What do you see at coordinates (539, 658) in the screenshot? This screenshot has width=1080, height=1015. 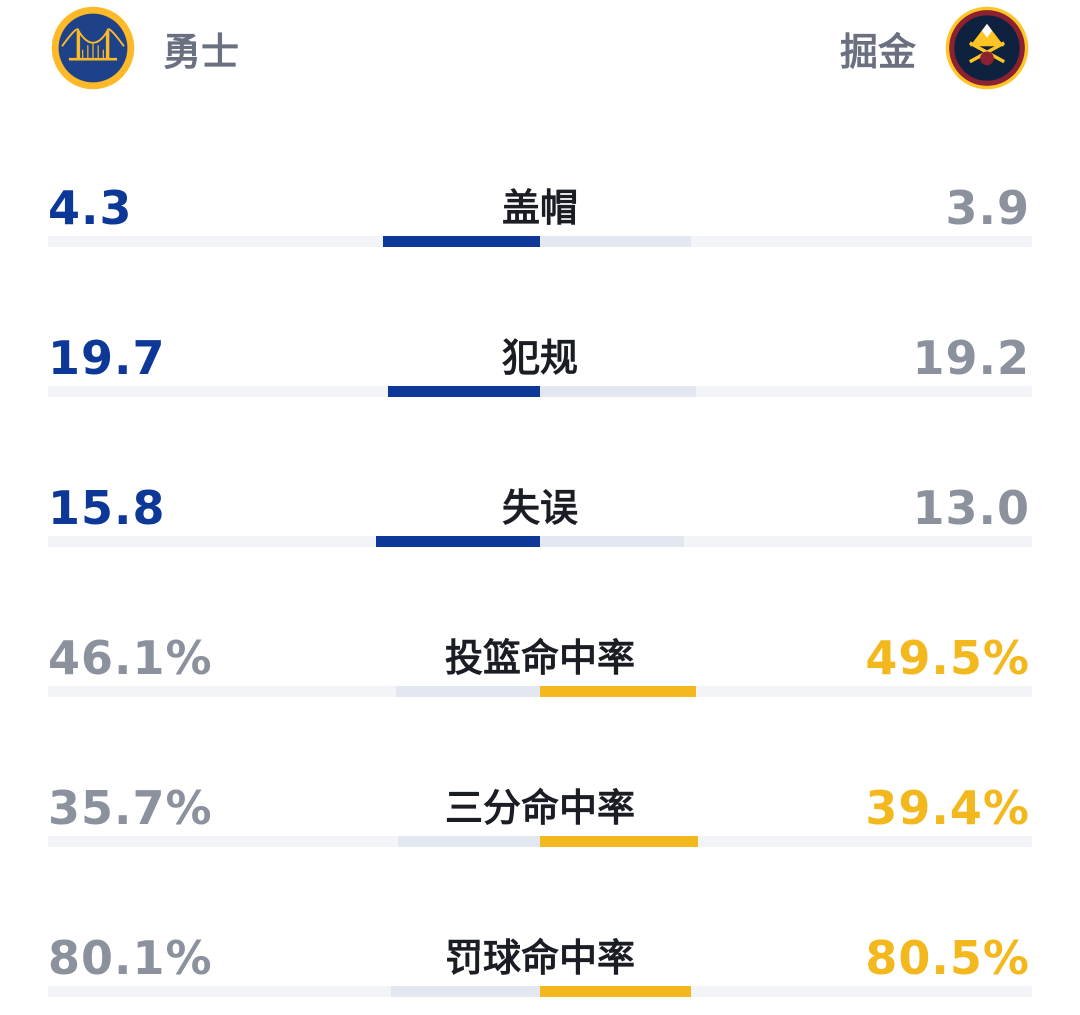 I see `stat-label: 投篮命中率` at bounding box center [539, 658].